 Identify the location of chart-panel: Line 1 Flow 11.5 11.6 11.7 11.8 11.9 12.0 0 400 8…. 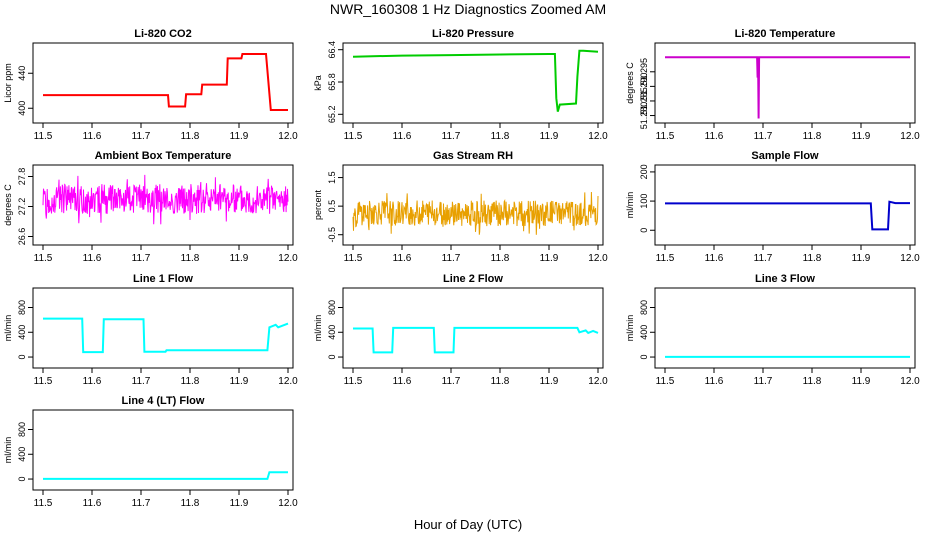
(150, 330).